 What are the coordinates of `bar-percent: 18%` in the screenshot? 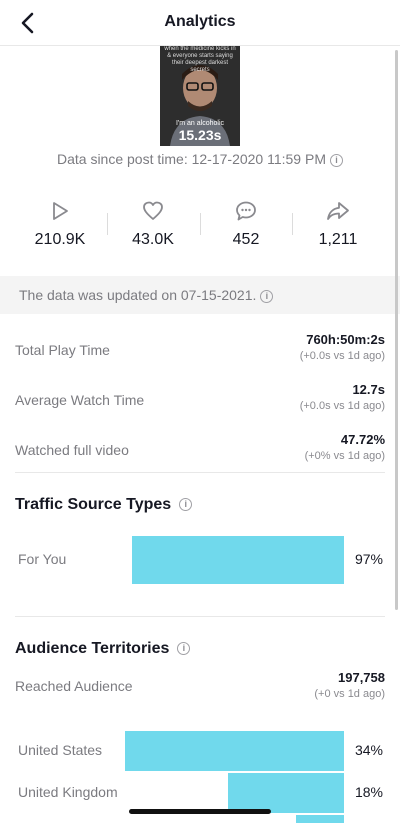 It's located at (368, 792).